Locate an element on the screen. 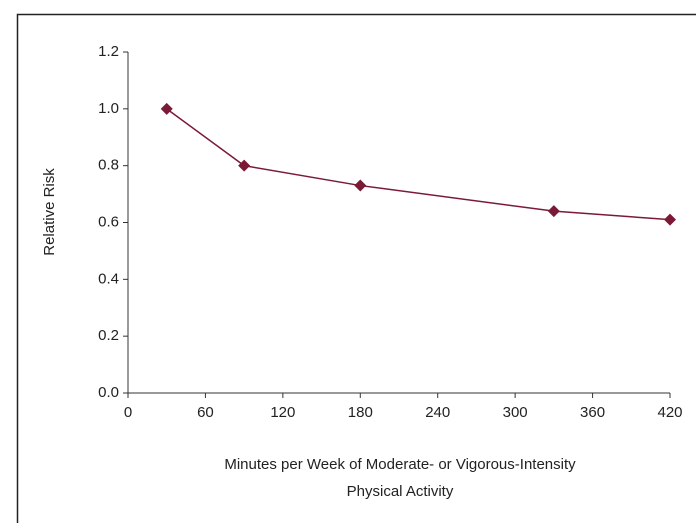 This screenshot has width=696, height=523. x-tick-label: 120 is located at coordinates (282, 412).